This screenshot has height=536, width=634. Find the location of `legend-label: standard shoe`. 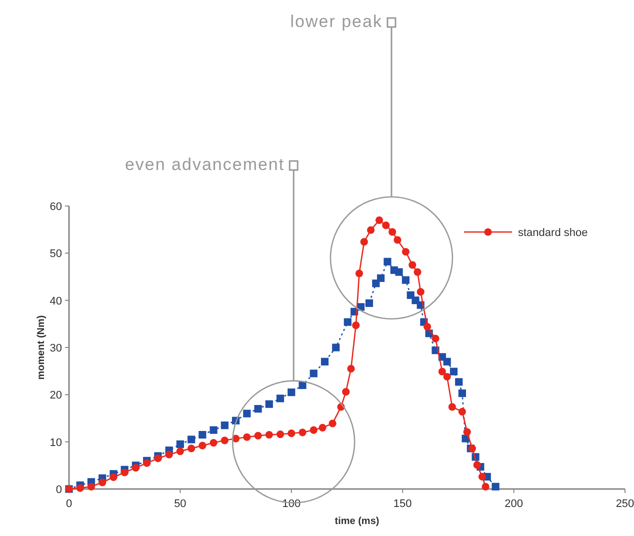

legend-label: standard shoe is located at coordinates (553, 233).